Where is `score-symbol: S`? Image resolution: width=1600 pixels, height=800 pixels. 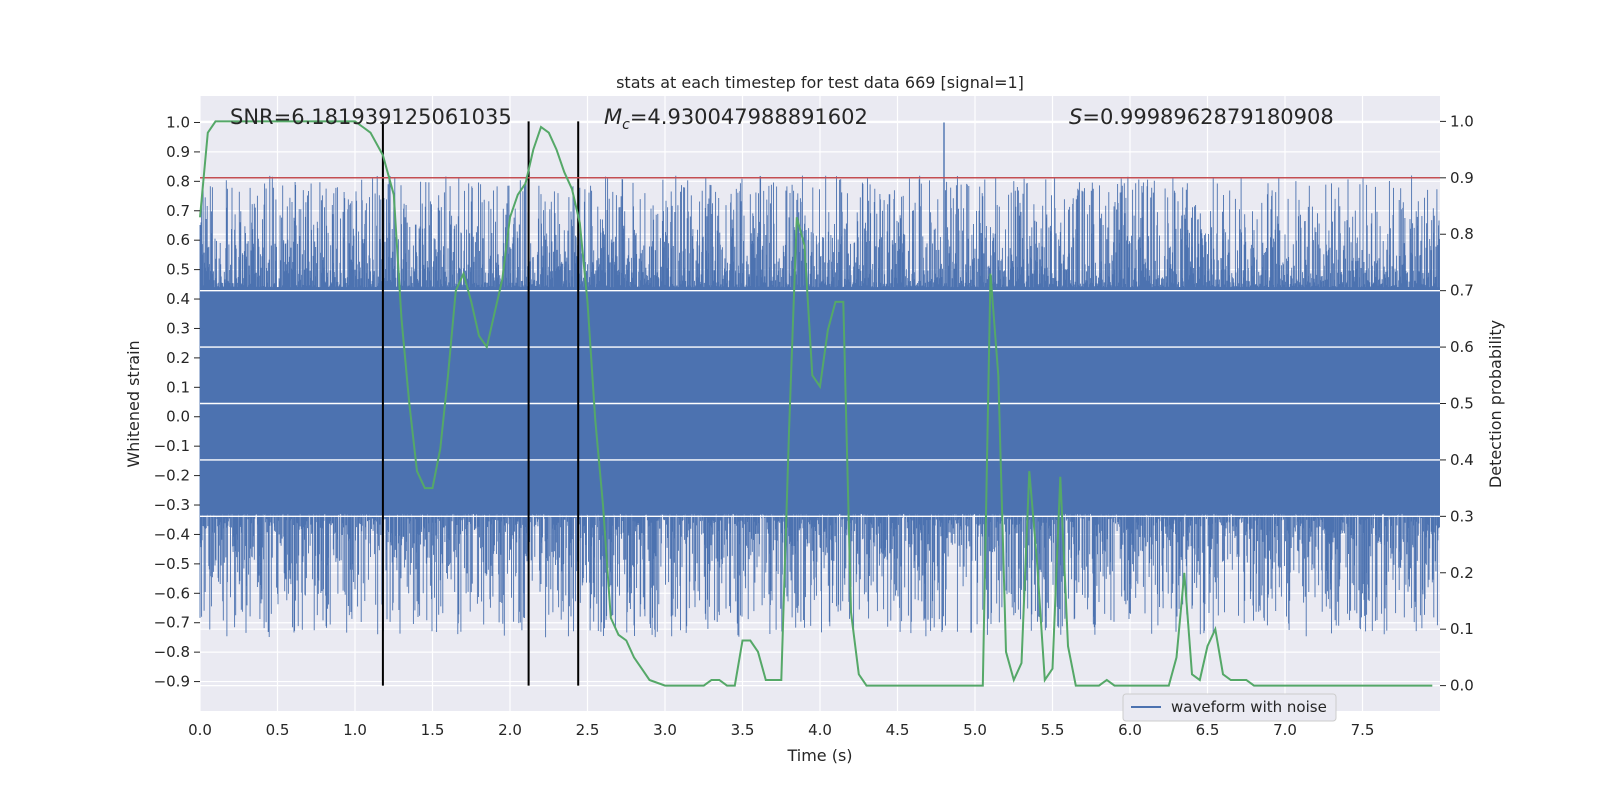
score-symbol: S is located at coordinates (1075, 117).